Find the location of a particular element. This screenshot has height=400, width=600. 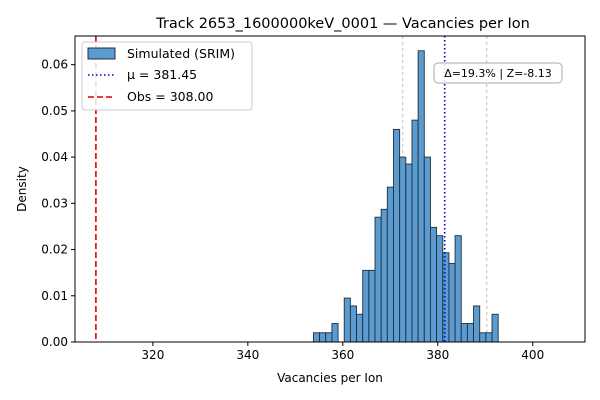

legend-box is located at coordinates (167, 76).